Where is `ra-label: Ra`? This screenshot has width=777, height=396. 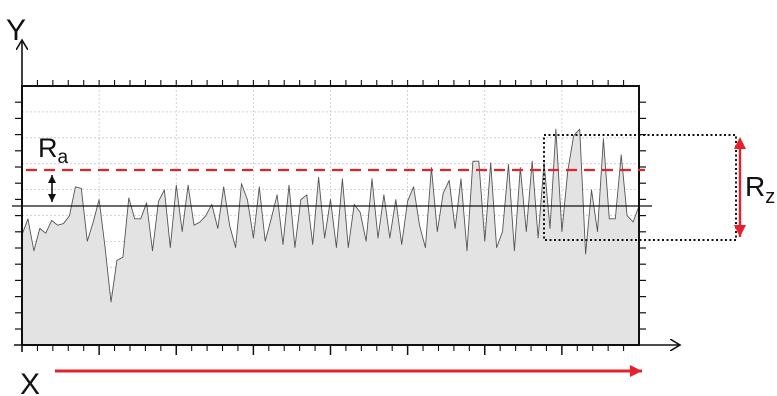
ra-label: Ra is located at coordinates (53, 150).